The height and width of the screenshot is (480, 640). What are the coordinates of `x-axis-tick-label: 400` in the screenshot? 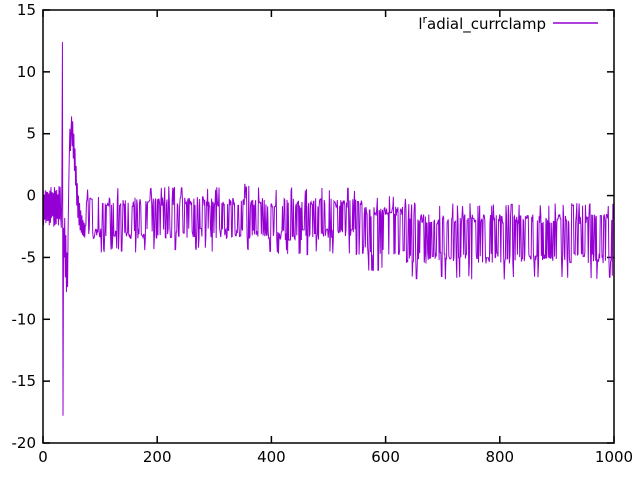 It's located at (271, 457).